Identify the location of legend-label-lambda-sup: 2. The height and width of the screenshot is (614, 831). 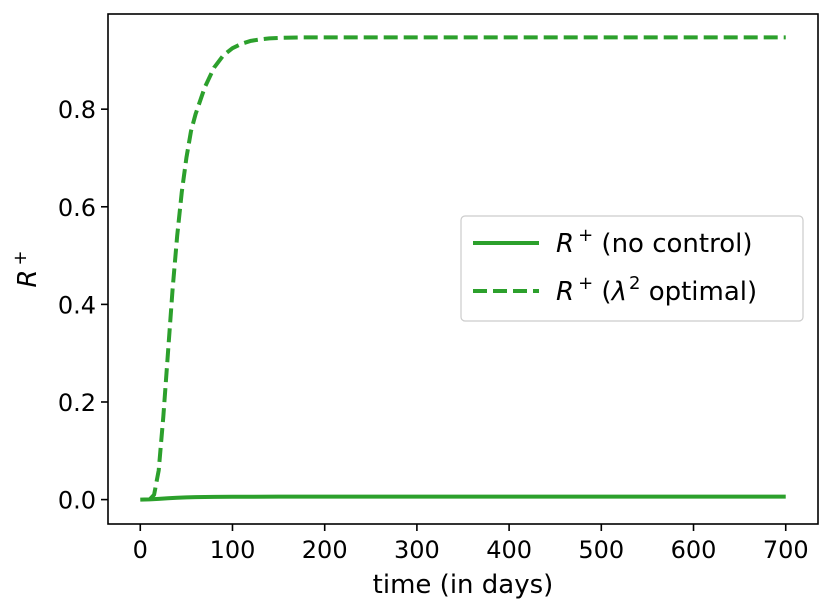
(634, 283).